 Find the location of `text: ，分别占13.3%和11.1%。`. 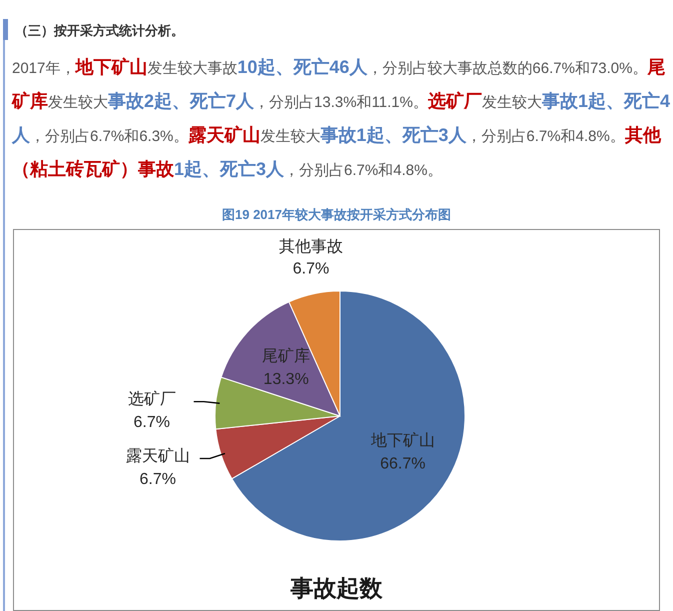

text: ，分别占13.3%和11.1%。 is located at coordinates (341, 102).